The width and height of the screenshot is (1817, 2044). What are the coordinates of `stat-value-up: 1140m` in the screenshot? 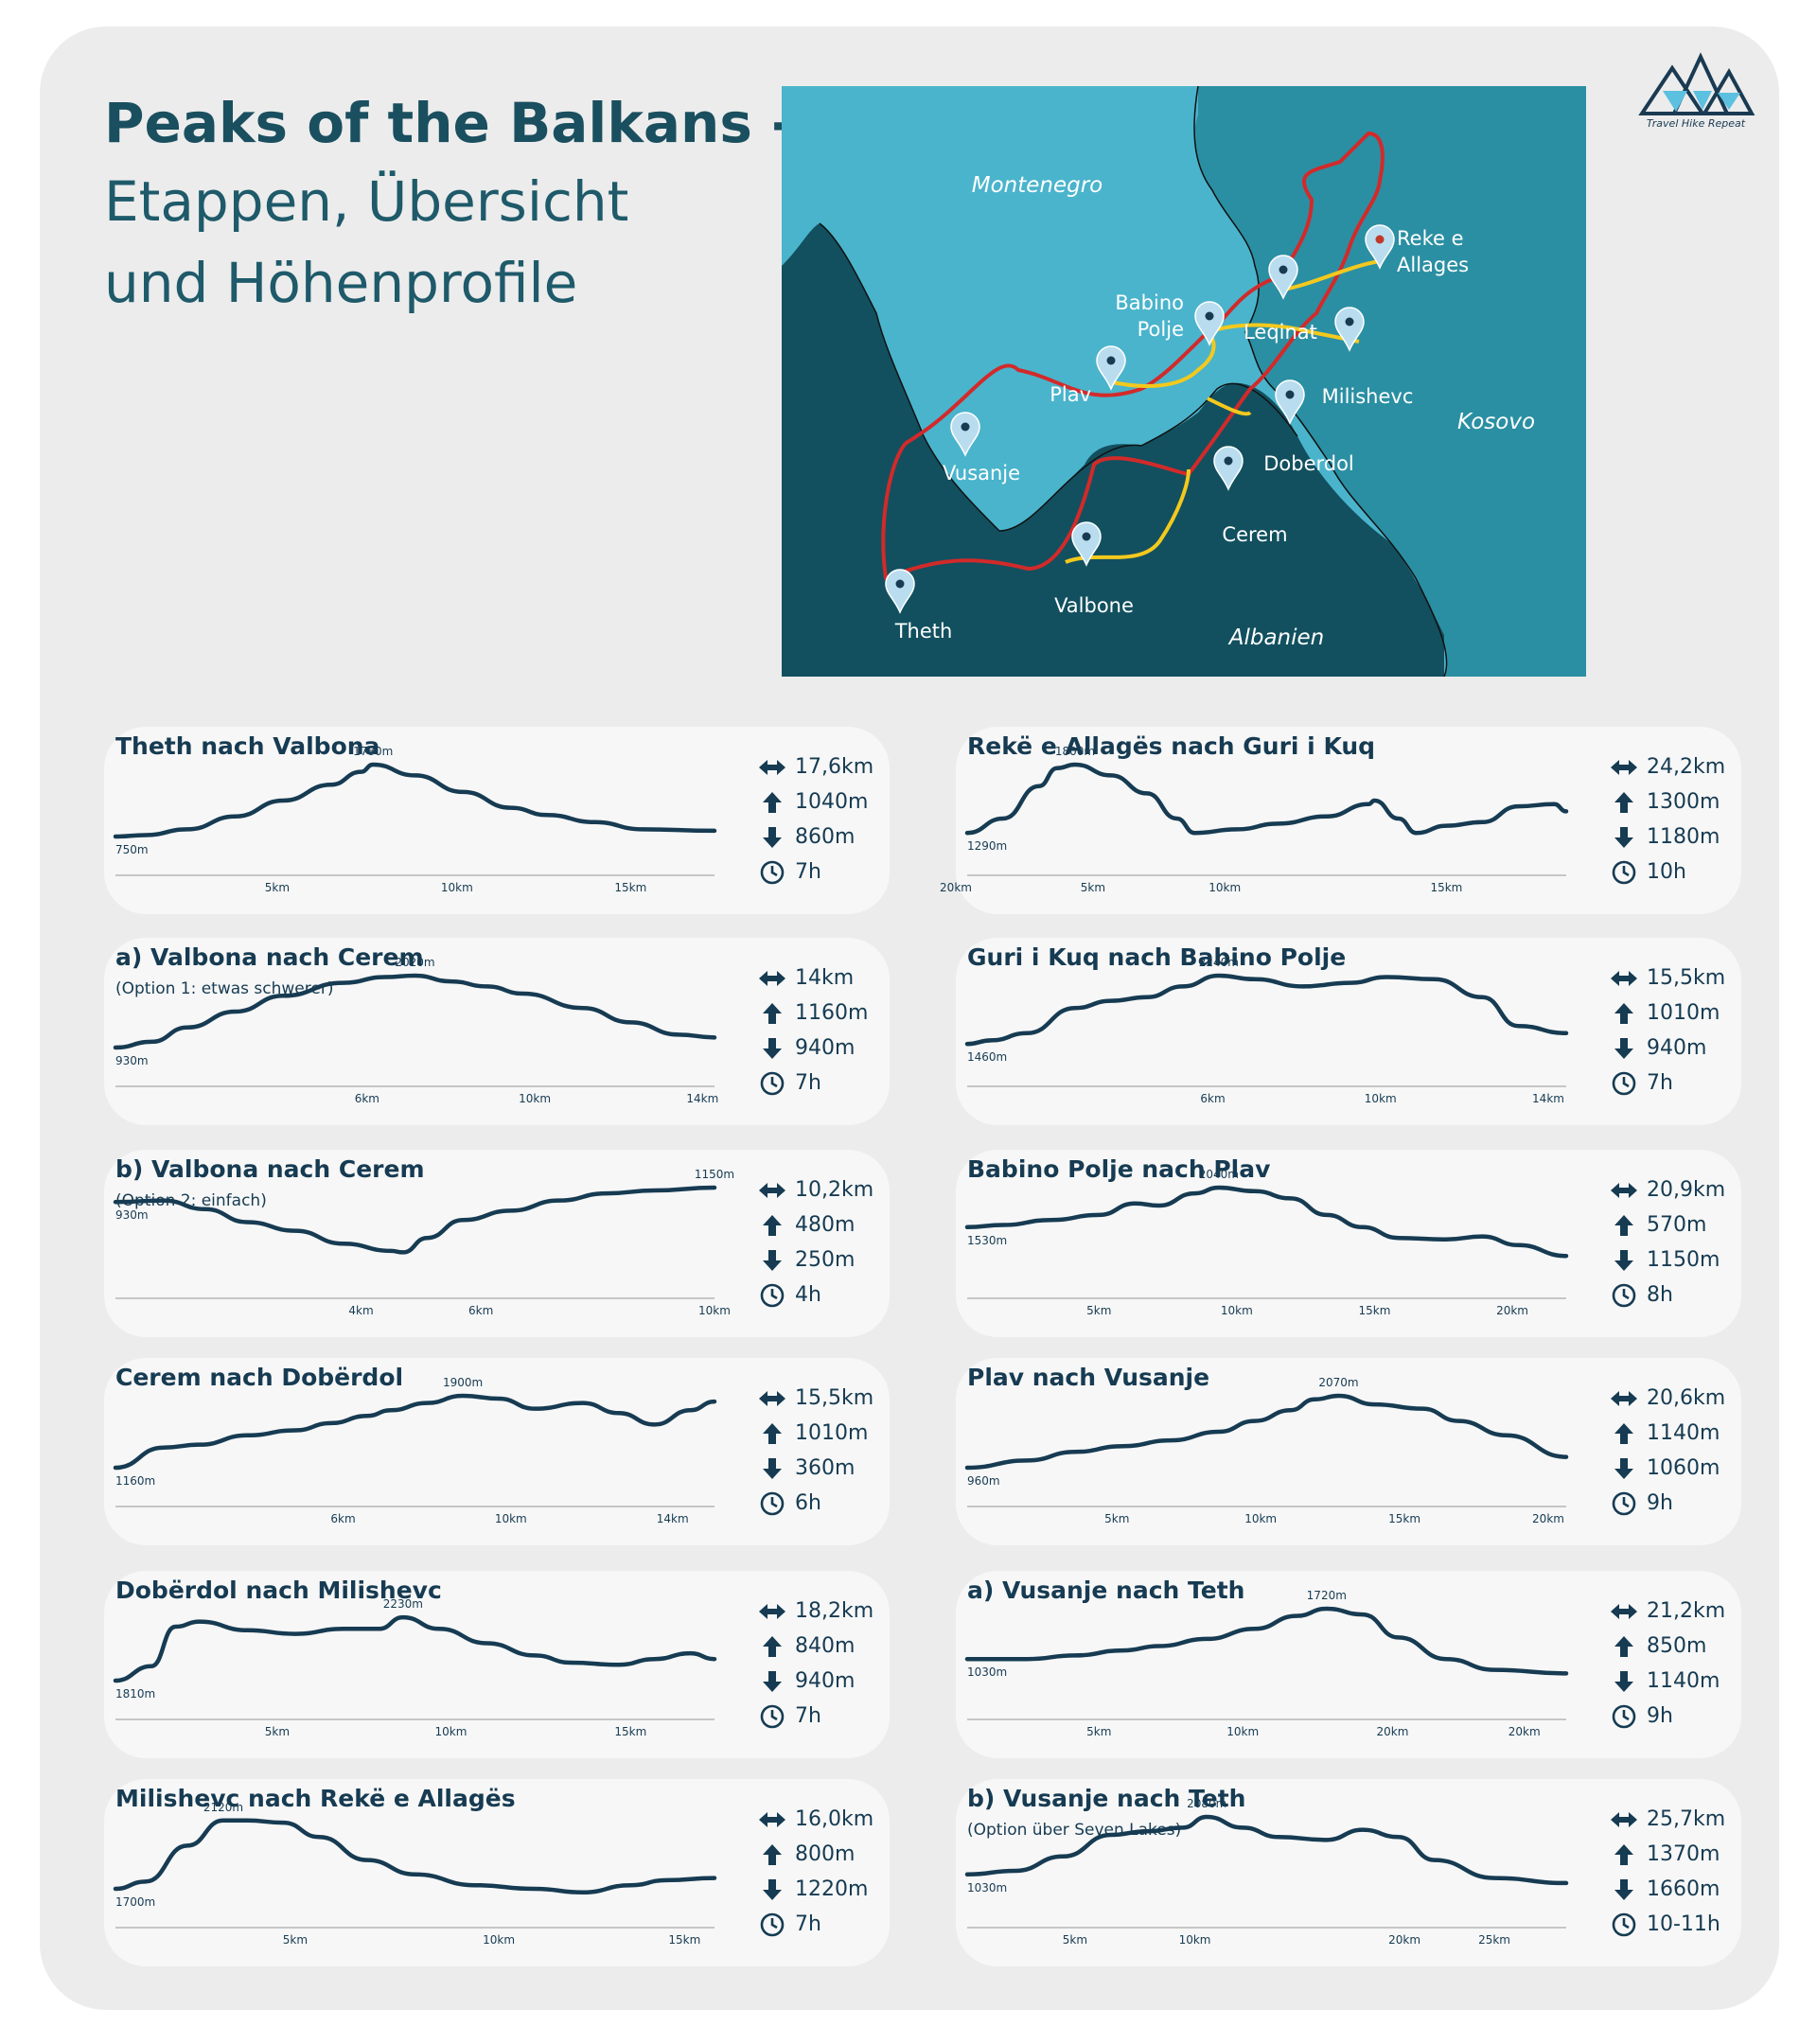 It's located at (1683, 1433).